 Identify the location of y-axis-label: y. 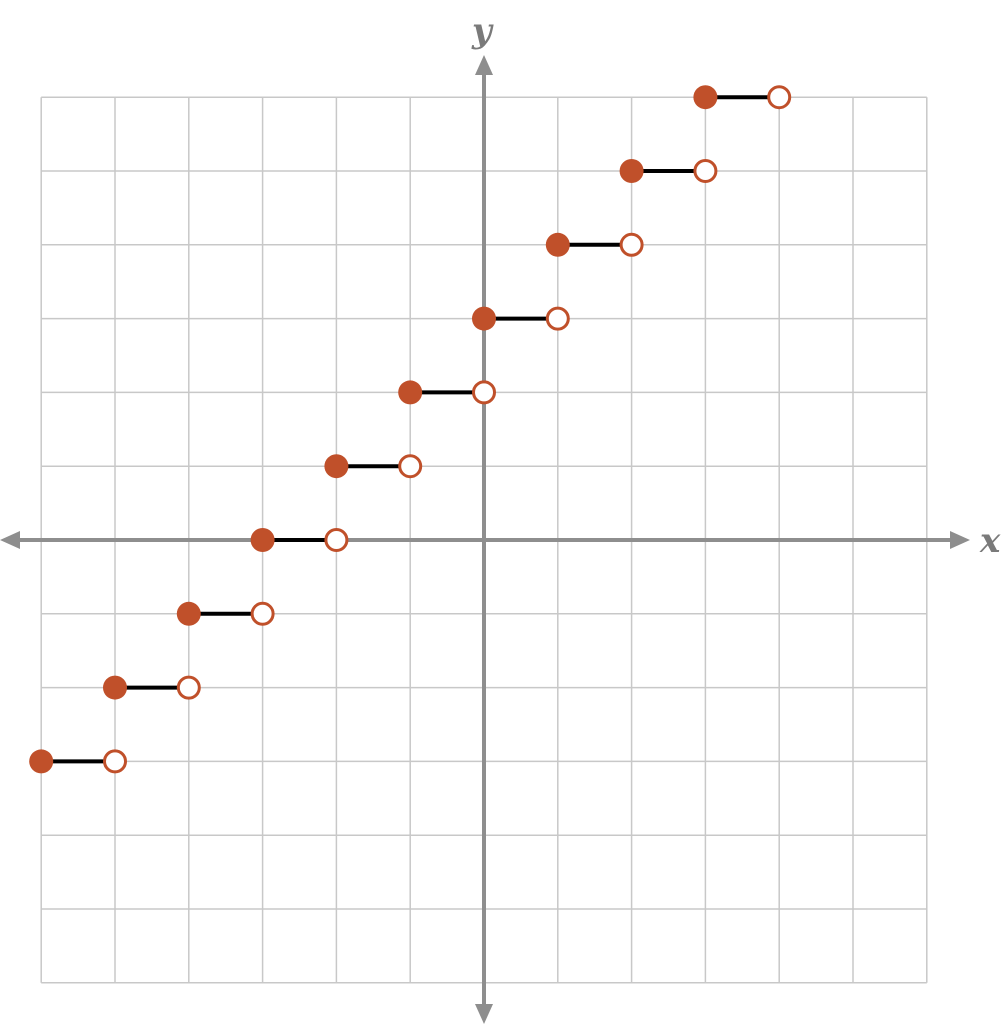
(482, 31).